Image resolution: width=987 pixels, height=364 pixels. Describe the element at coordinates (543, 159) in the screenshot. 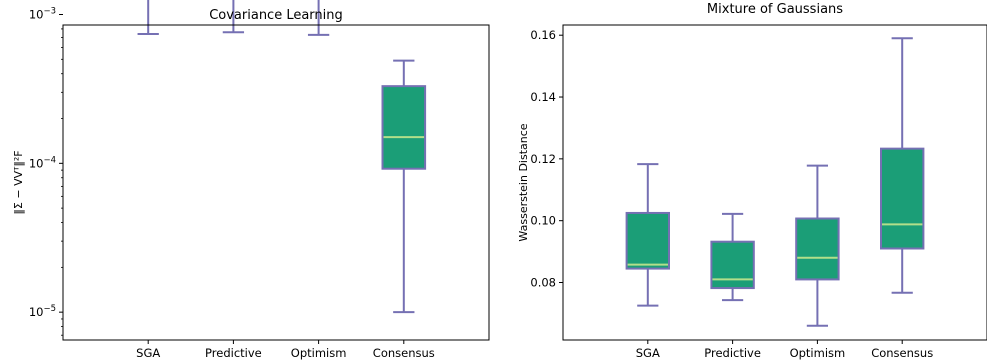

I see `y-tick-label: 0.12` at that location.